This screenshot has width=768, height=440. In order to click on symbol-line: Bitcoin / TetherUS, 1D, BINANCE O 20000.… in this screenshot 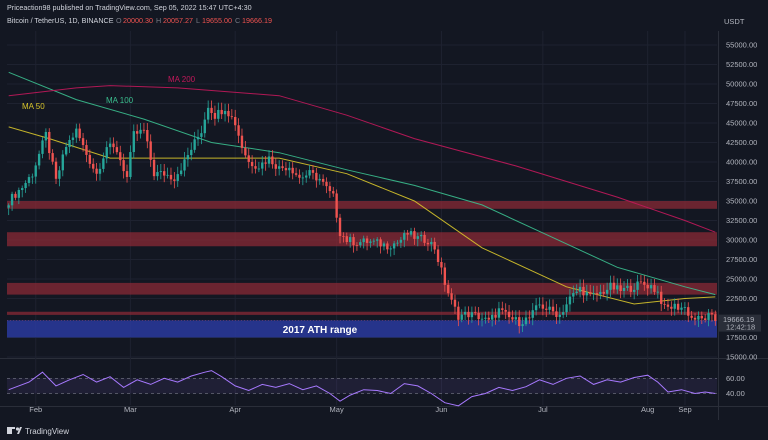, I will do `click(139, 20)`.